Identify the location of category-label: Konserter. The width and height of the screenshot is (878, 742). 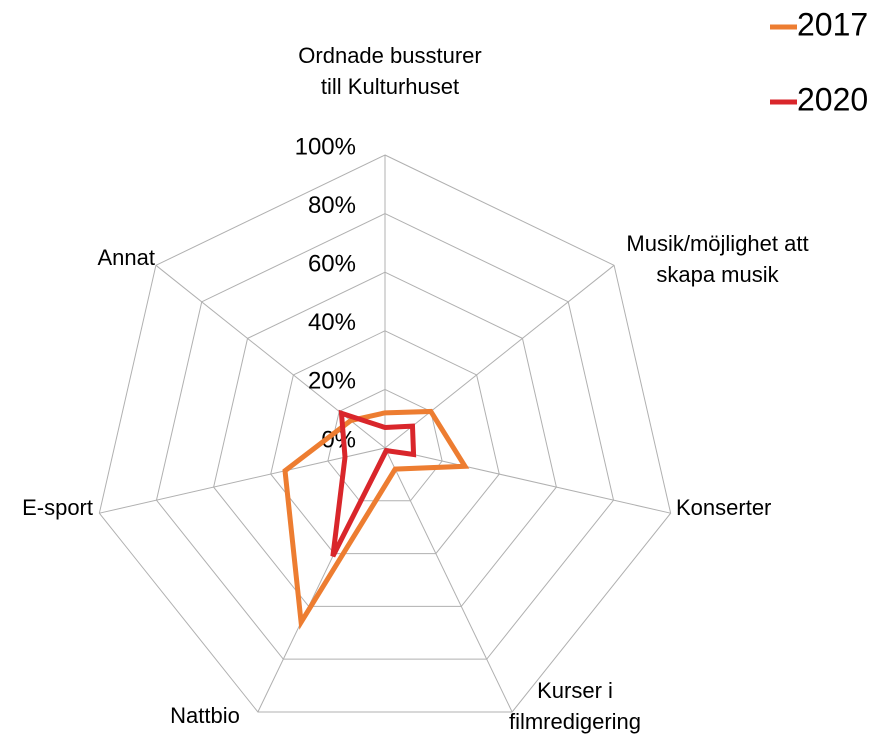
(724, 507).